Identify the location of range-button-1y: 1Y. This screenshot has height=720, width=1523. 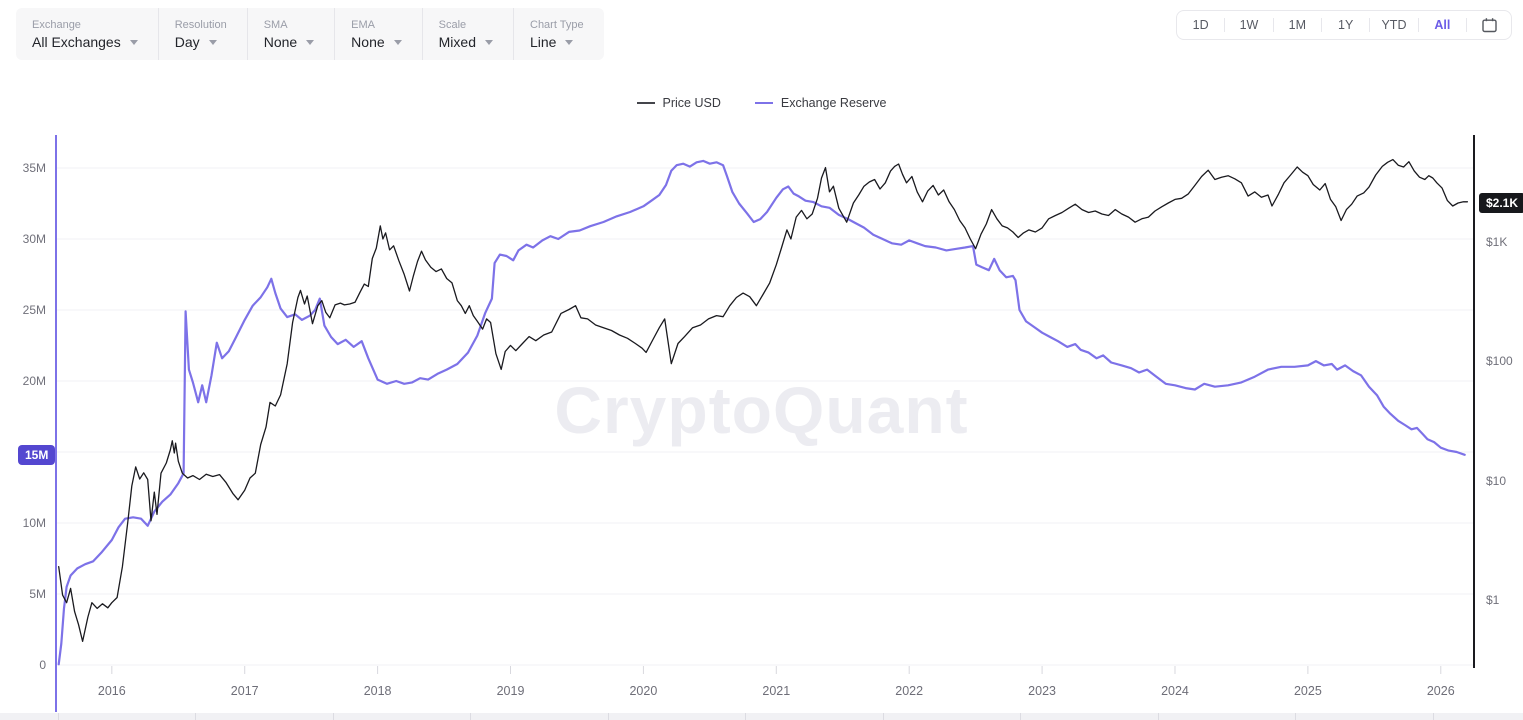
(1346, 25).